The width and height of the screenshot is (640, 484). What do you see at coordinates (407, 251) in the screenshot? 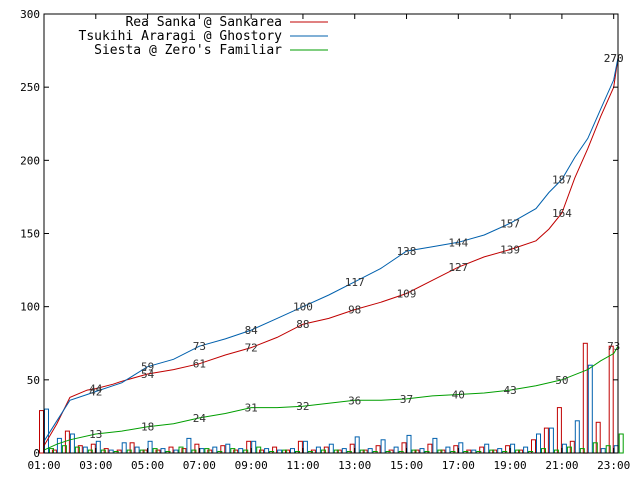
I see `data-label: 138` at bounding box center [407, 251].